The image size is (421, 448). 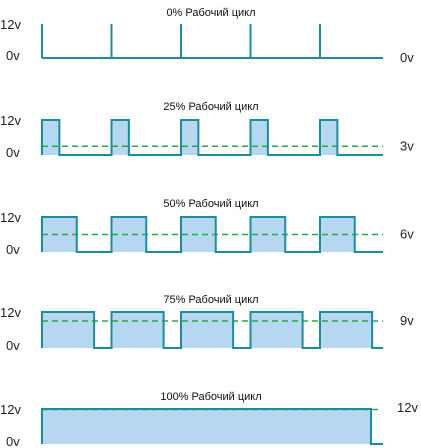 I want to click on average-voltage-label: 0v, so click(x=407, y=57).